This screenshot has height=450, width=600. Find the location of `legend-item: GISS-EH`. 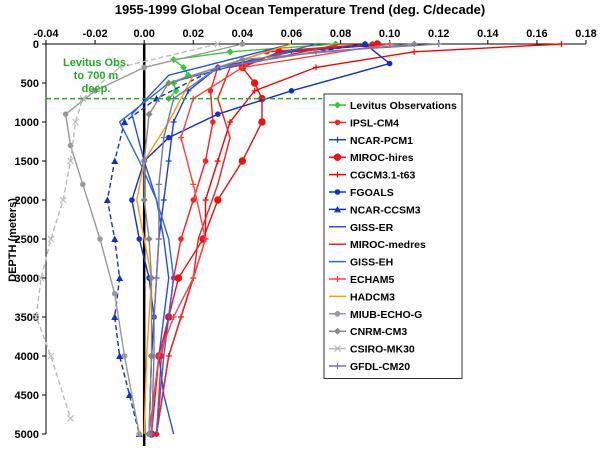

legend-item: GISS-EH is located at coordinates (361, 263).